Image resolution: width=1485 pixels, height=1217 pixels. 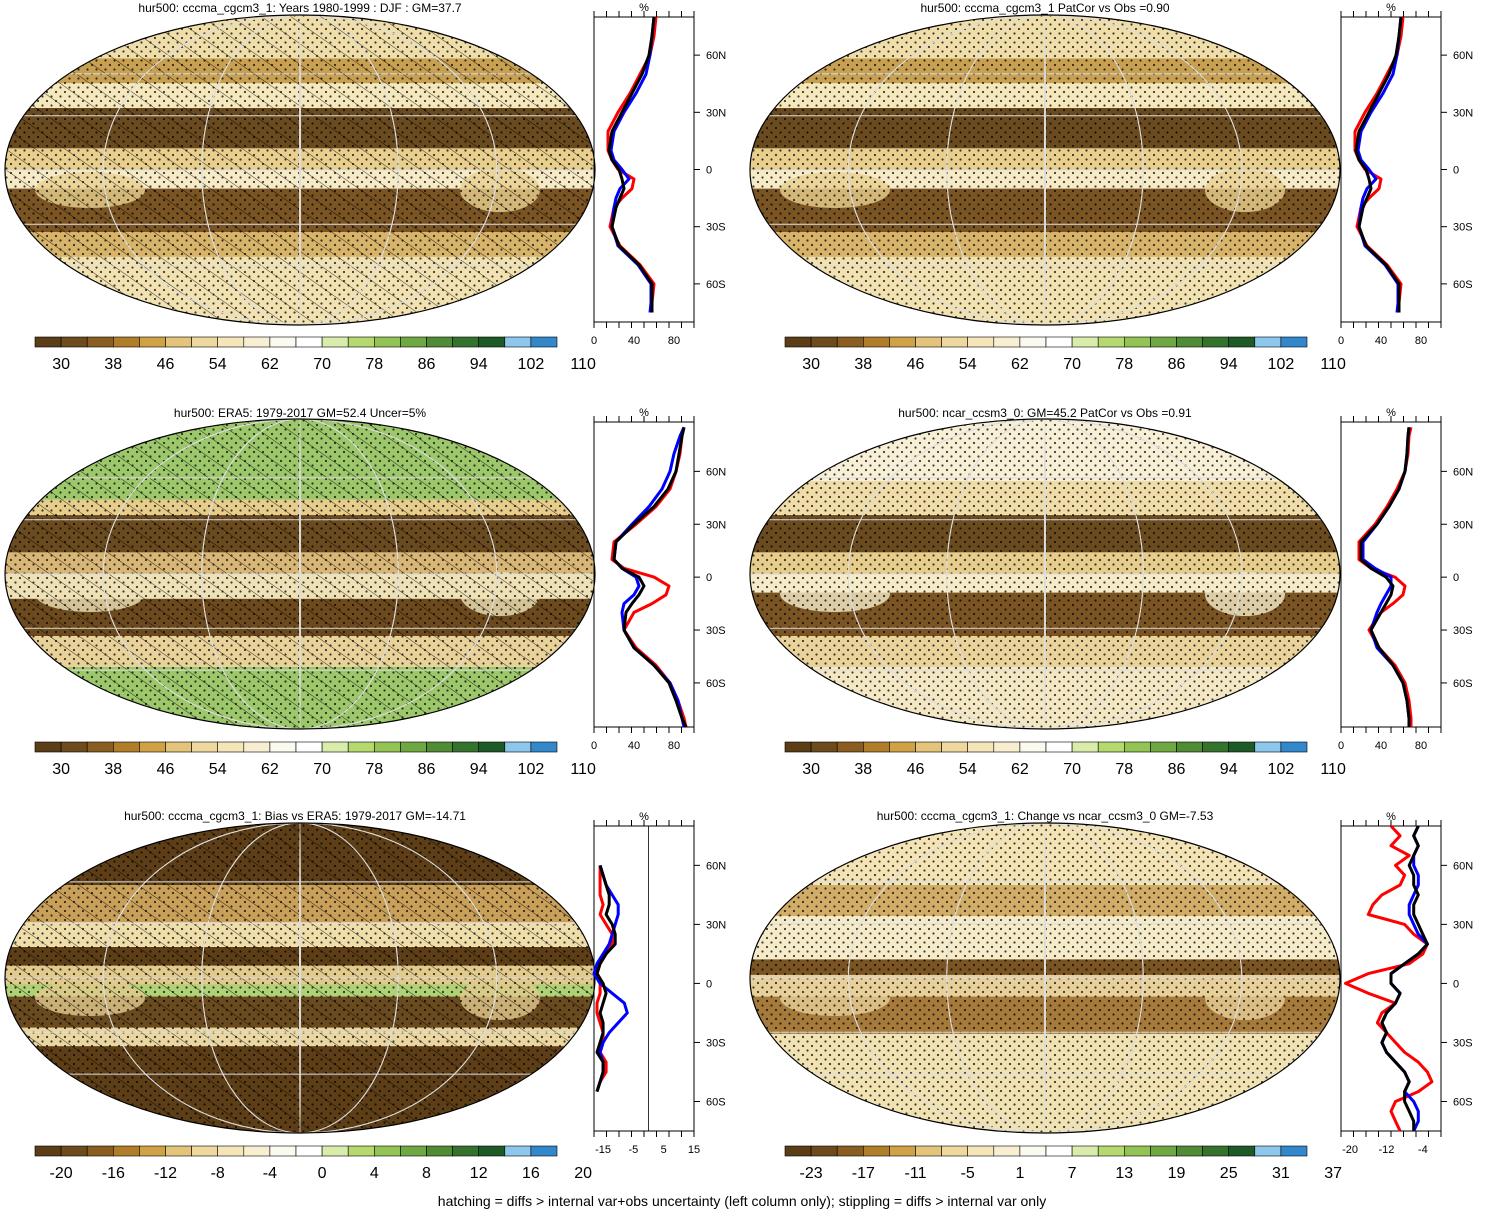 I want to click on profile-series-blue, so click(x=610, y=978).